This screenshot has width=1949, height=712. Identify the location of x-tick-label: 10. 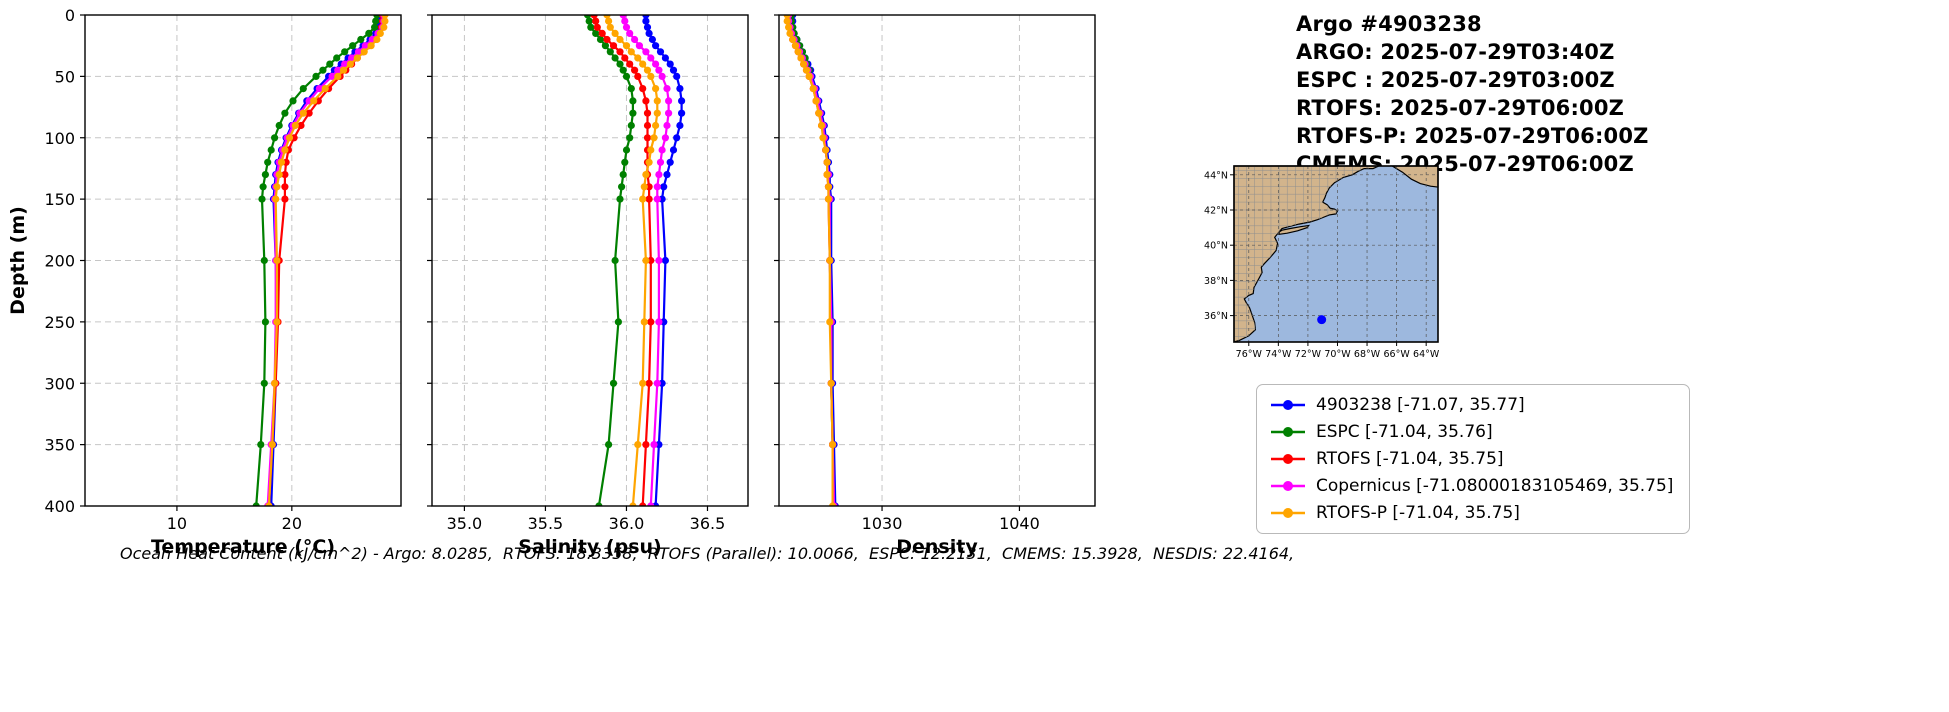
(177, 523).